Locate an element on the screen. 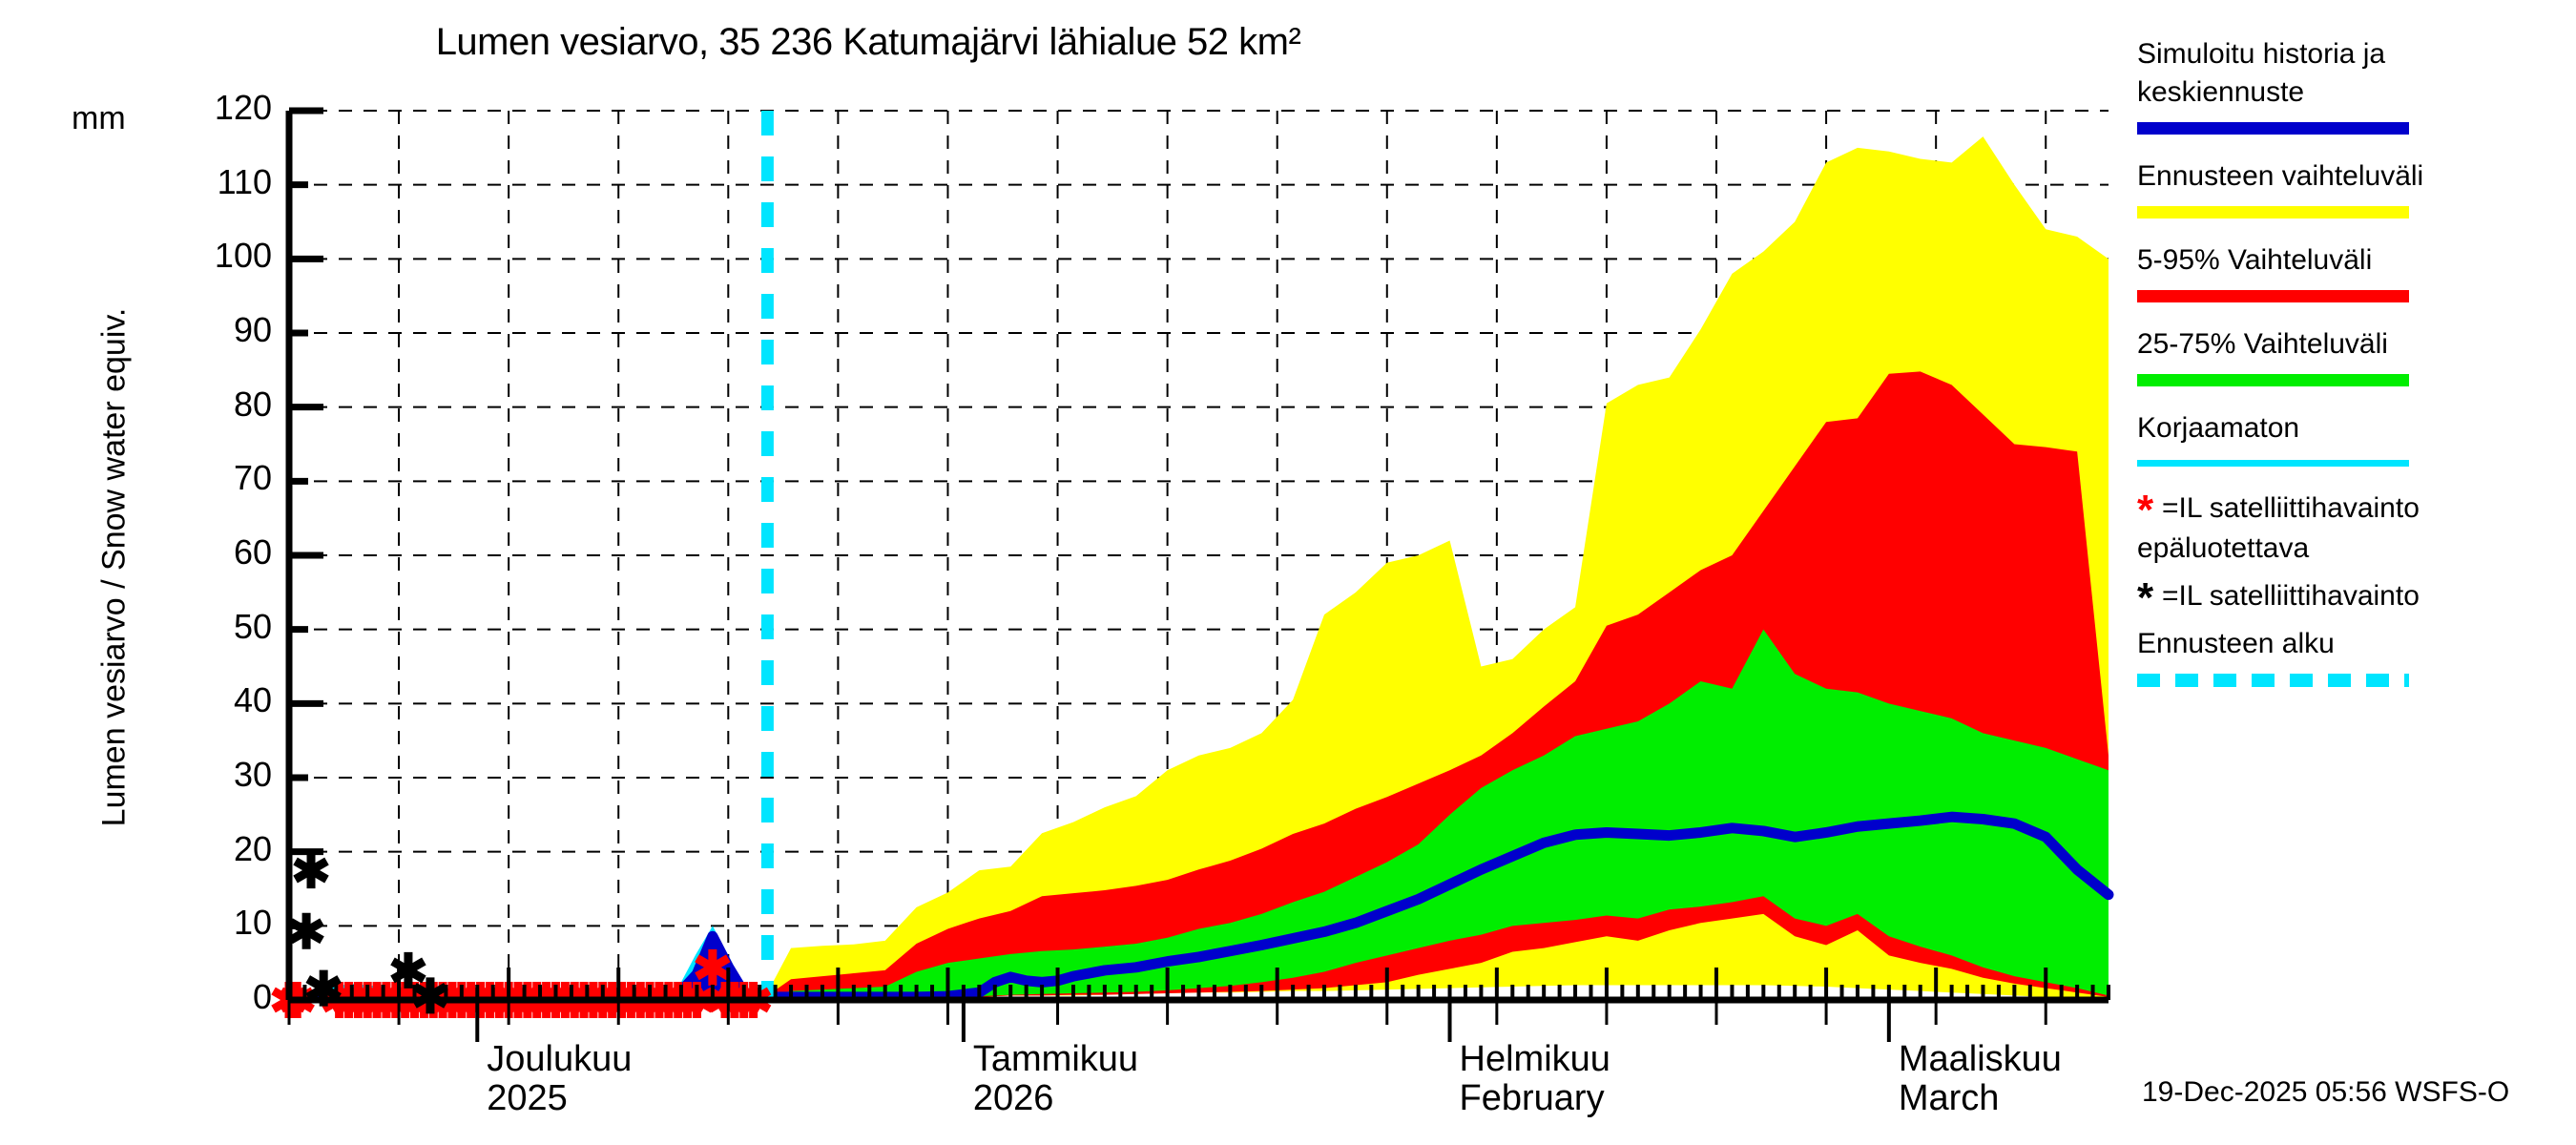  x-axis-month-label-fi: Tammikuu is located at coordinates (1055, 1059).